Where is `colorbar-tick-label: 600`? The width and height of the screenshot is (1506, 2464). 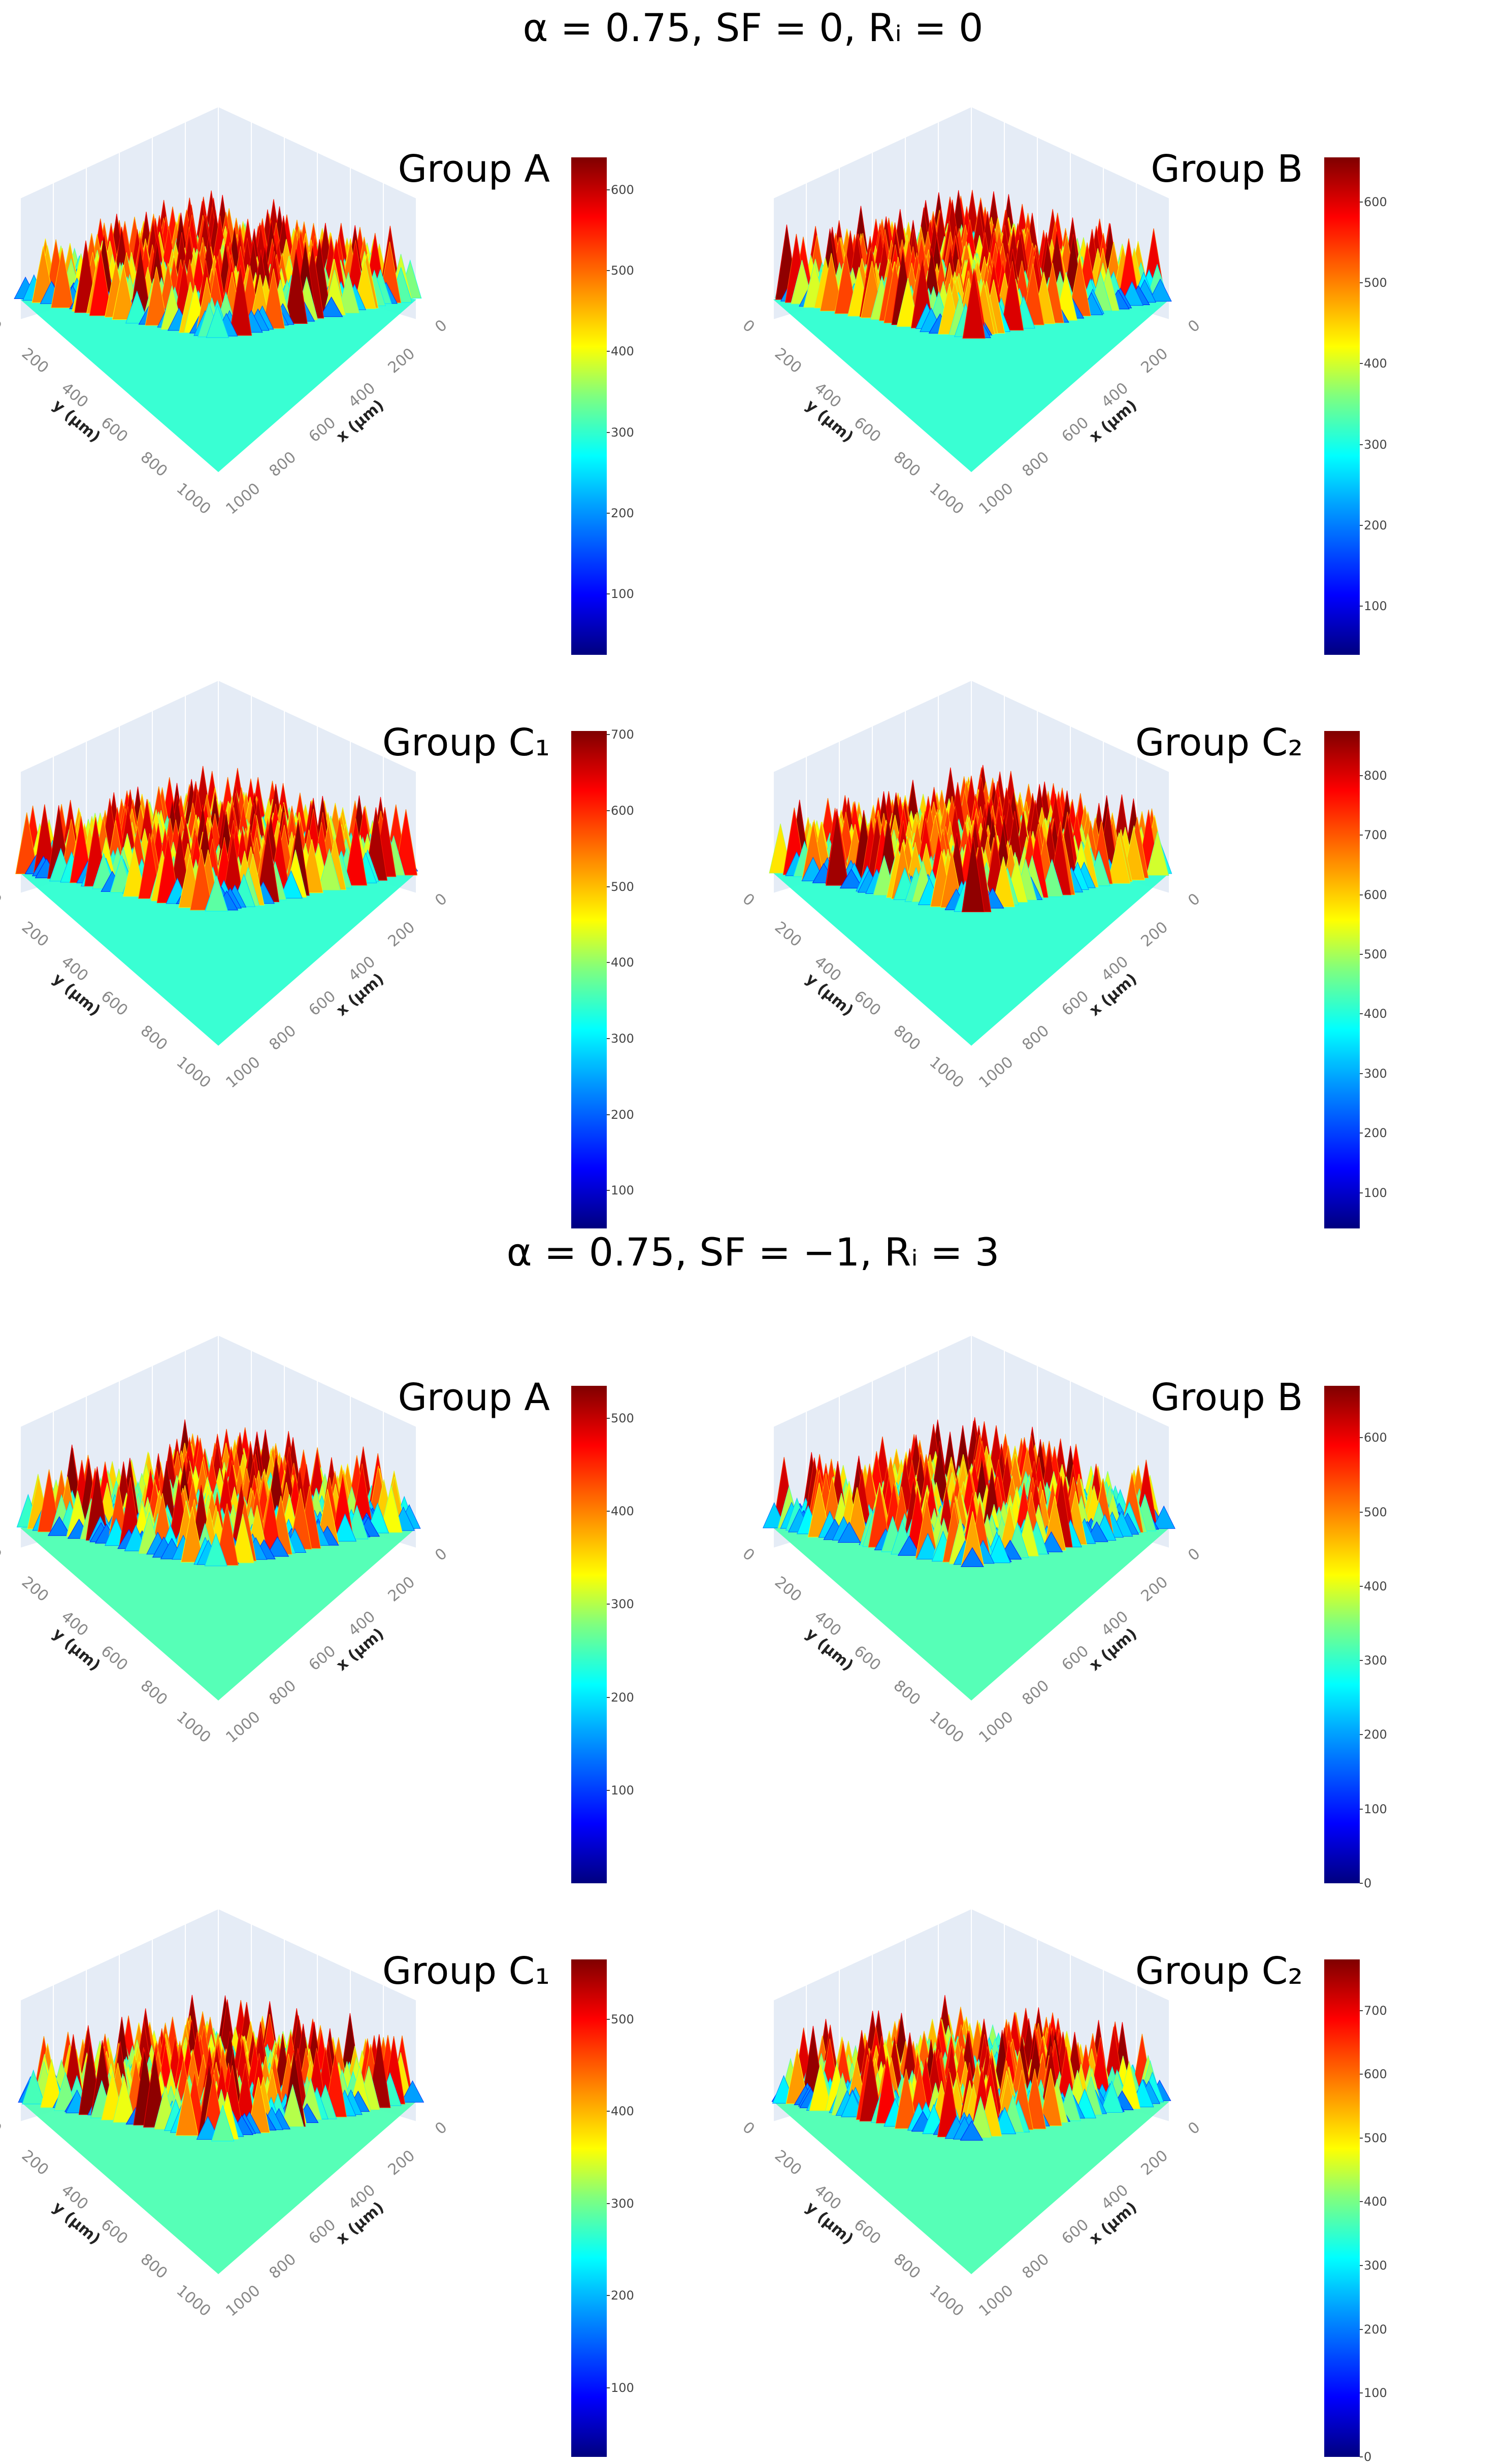 colorbar-tick-label: 600 is located at coordinates (1376, 895).